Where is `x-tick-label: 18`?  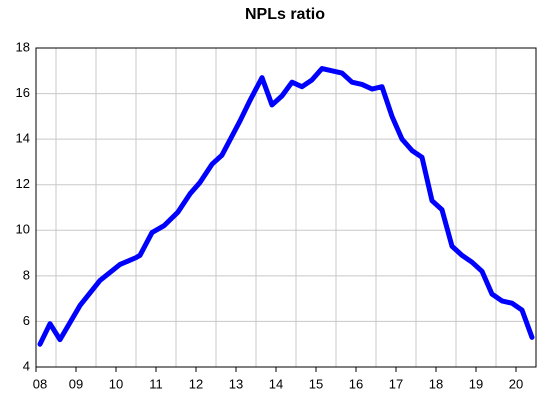 x-tick-label: 18 is located at coordinates (436, 383).